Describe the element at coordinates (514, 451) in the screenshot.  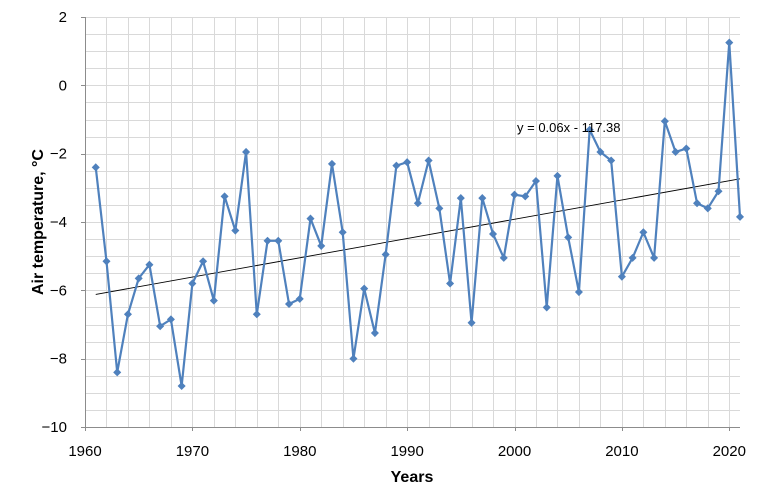
I see `x-tick-label: 2000` at that location.